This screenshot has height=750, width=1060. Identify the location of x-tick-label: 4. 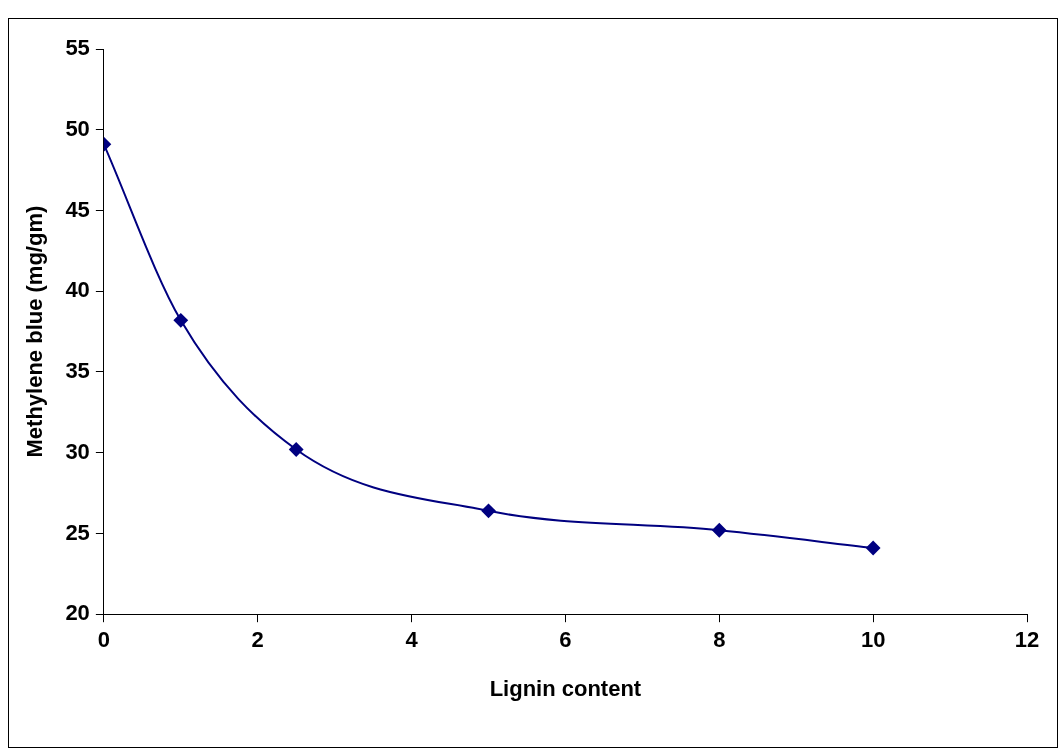
(412, 640).